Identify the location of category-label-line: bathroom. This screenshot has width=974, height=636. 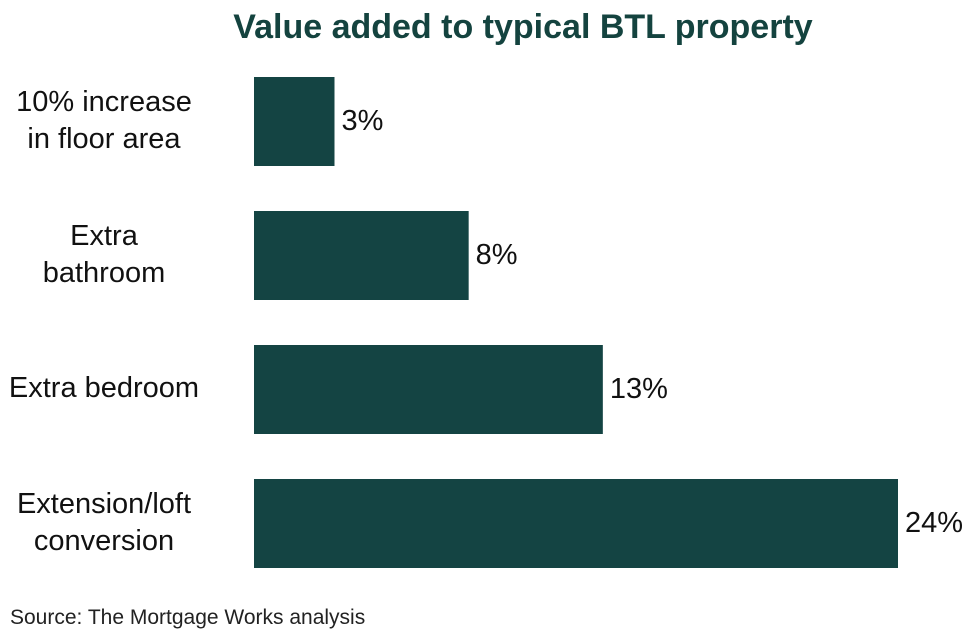
(104, 272).